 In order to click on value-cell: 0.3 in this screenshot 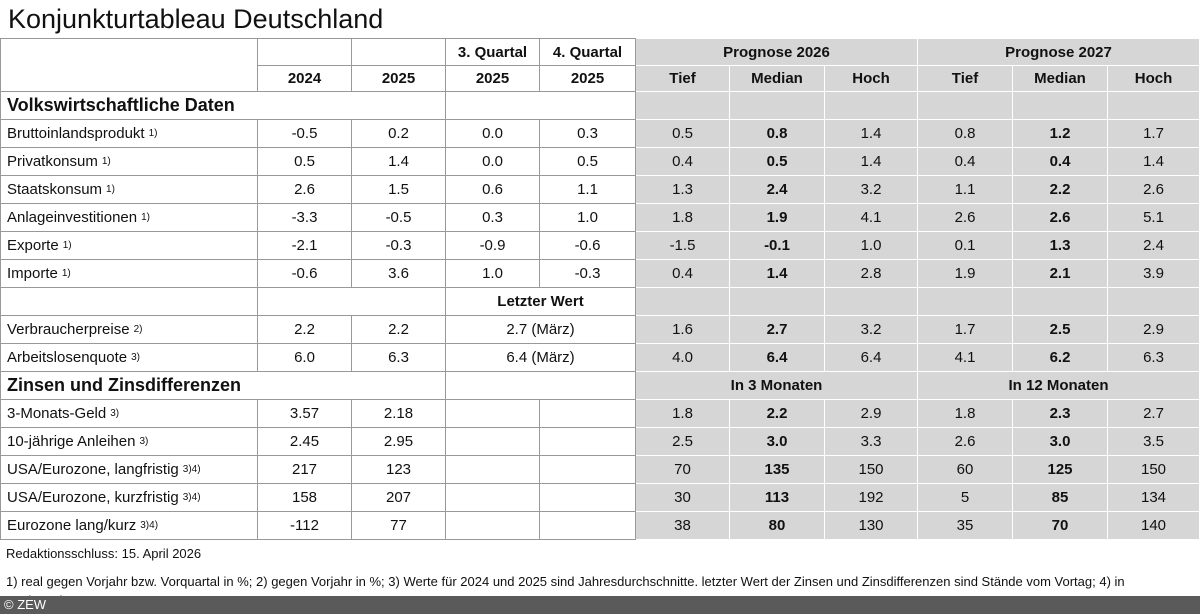, I will do `click(588, 134)`.